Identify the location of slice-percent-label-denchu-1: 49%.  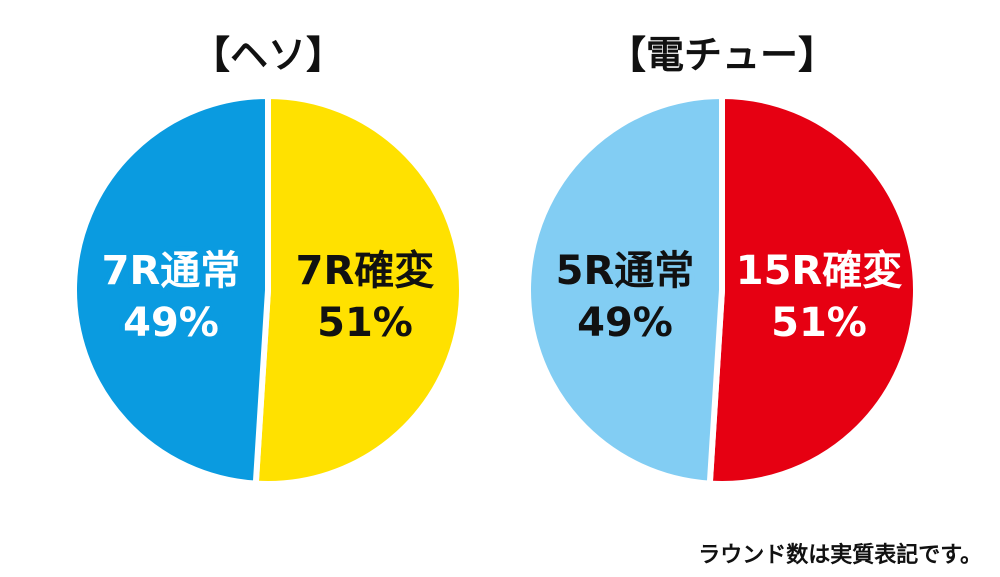
(625, 323).